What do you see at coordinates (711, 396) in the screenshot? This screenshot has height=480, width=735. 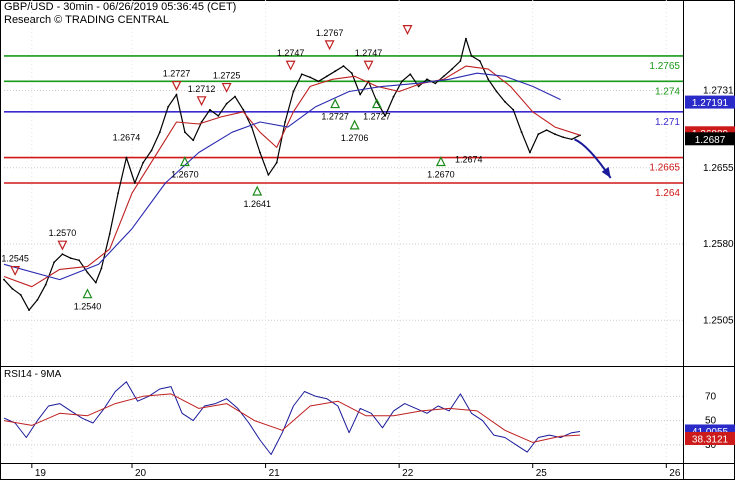 I see `rsi-tick-label: 70` at bounding box center [711, 396].